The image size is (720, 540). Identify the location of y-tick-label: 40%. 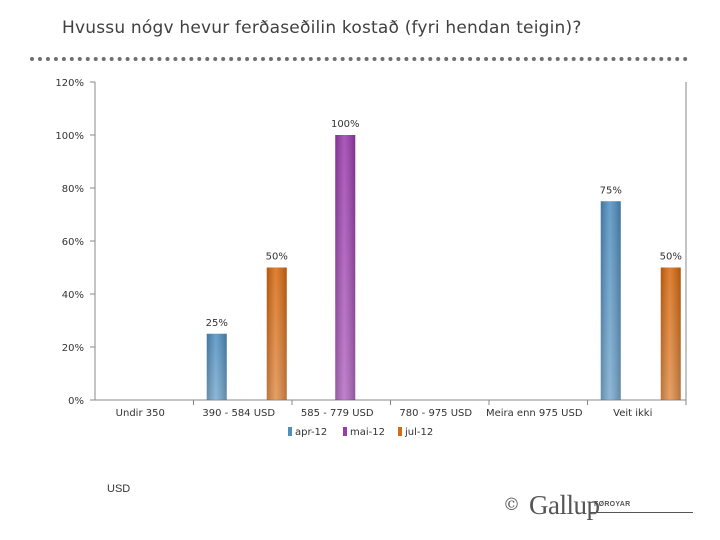
(73, 295).